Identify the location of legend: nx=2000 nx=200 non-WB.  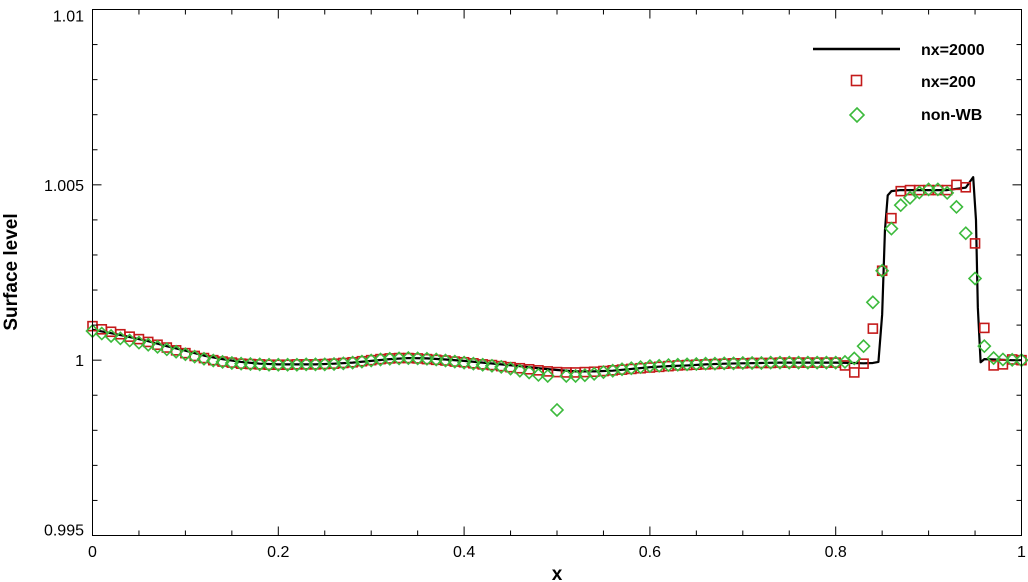
(899, 83).